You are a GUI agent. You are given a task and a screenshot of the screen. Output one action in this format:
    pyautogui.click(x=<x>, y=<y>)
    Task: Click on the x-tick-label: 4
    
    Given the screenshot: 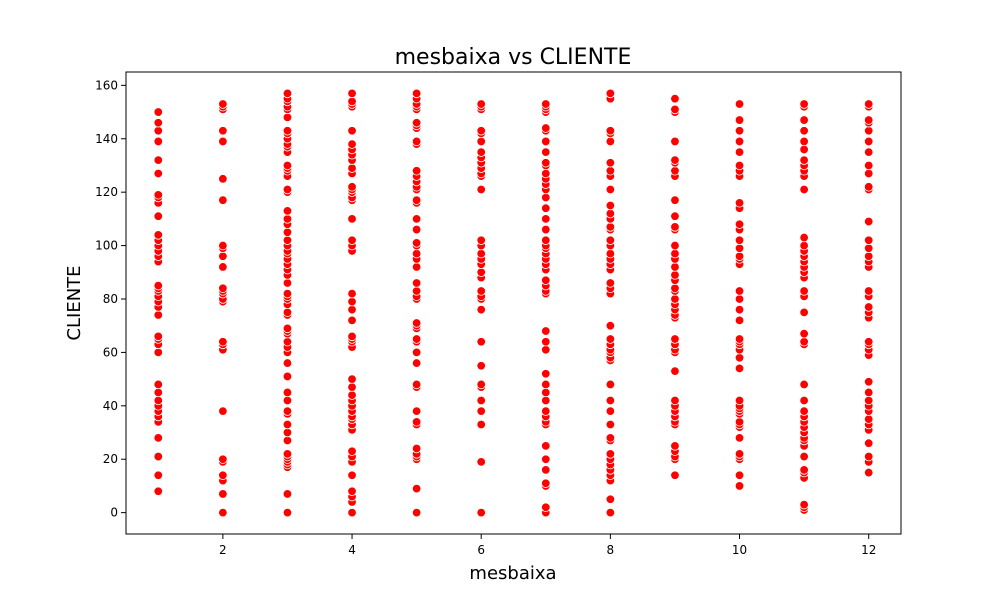 What is the action you would take?
    pyautogui.click(x=352, y=550)
    